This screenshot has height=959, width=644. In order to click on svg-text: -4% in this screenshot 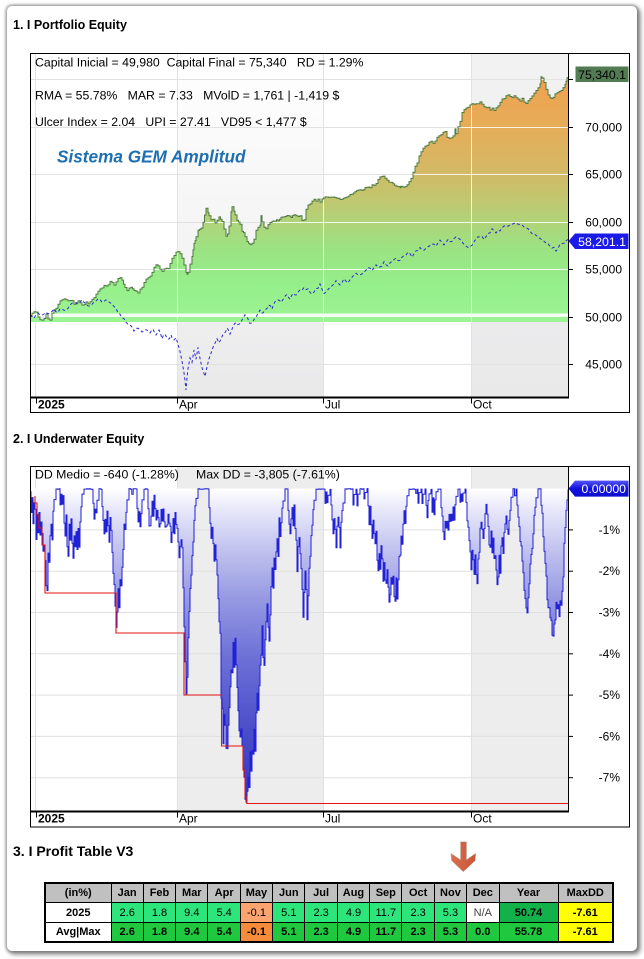, I will do `click(610, 654)`.